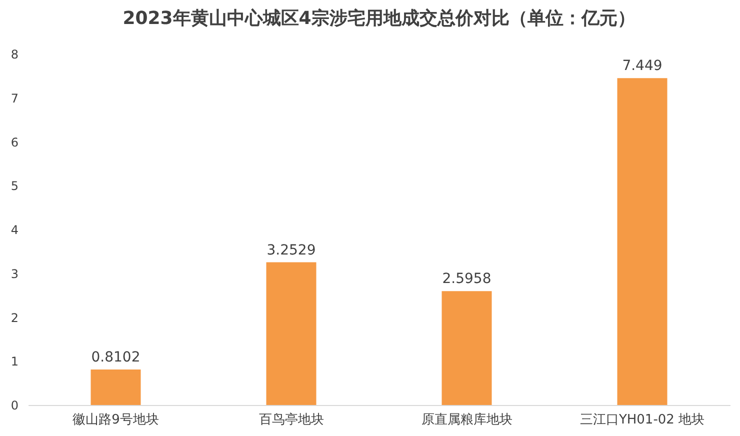 The image size is (740, 436). What do you see at coordinates (379, 18) in the screenshot?
I see `chart-title: 2023年黄山中心城区4宗涉宅用地成交总价对比（单位：亿元）` at bounding box center [379, 18].